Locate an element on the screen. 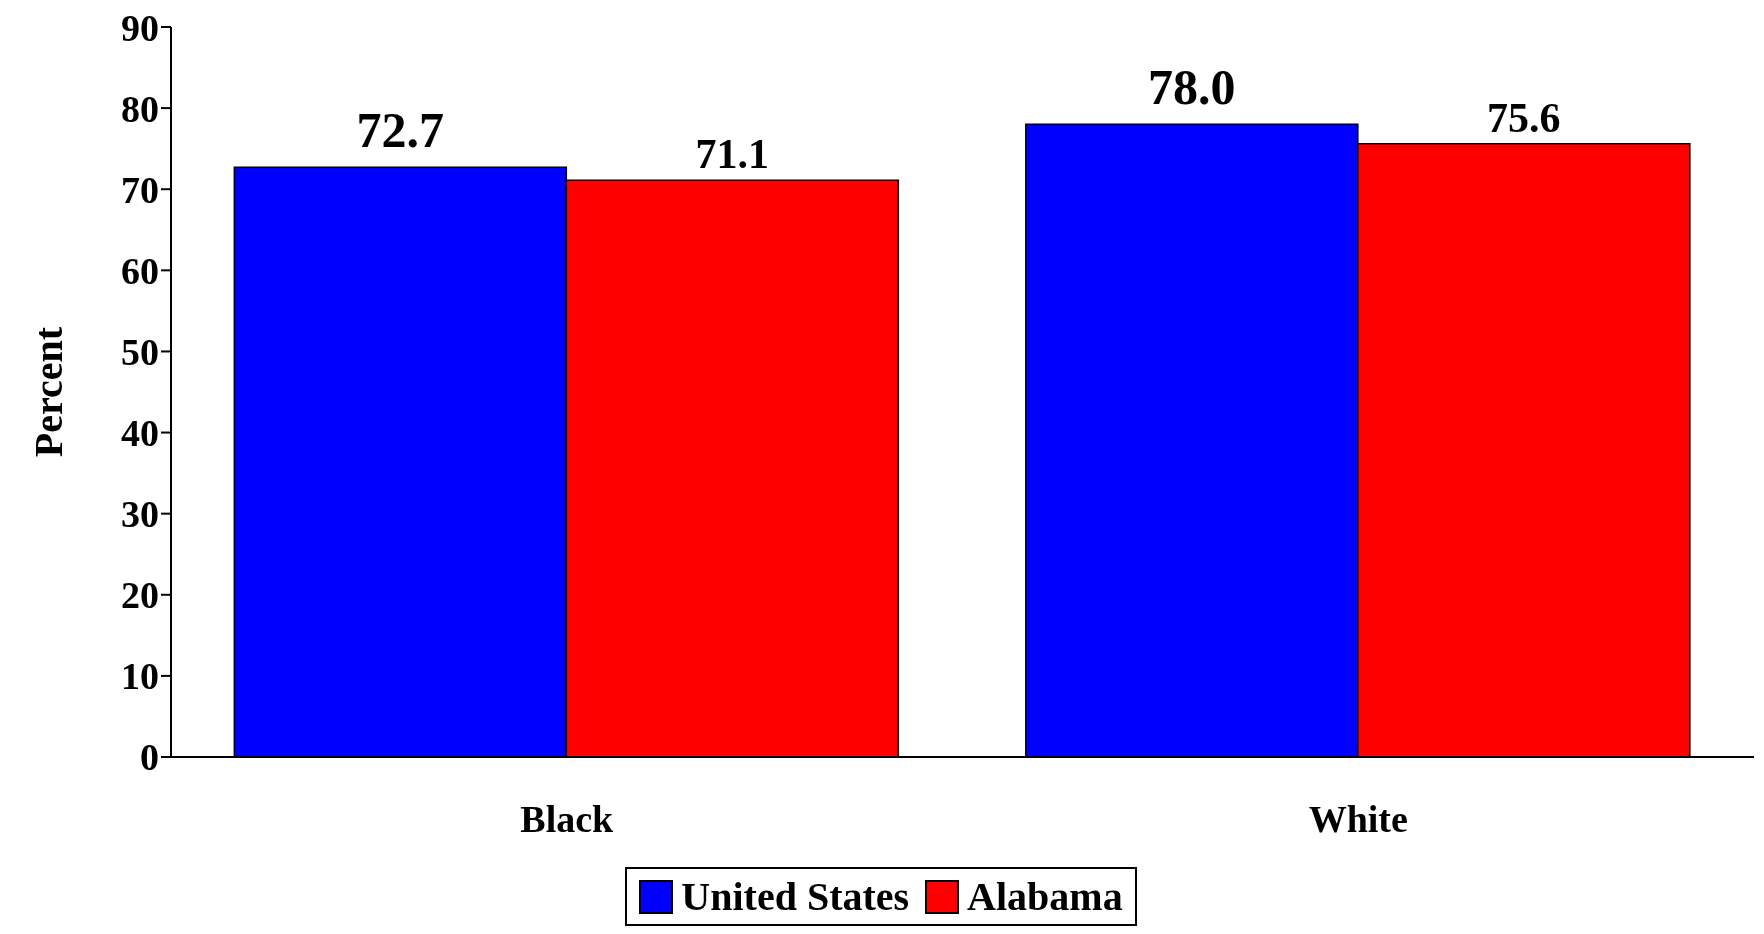 The height and width of the screenshot is (934, 1764). y-tick-label: 20 is located at coordinates (140, 595).